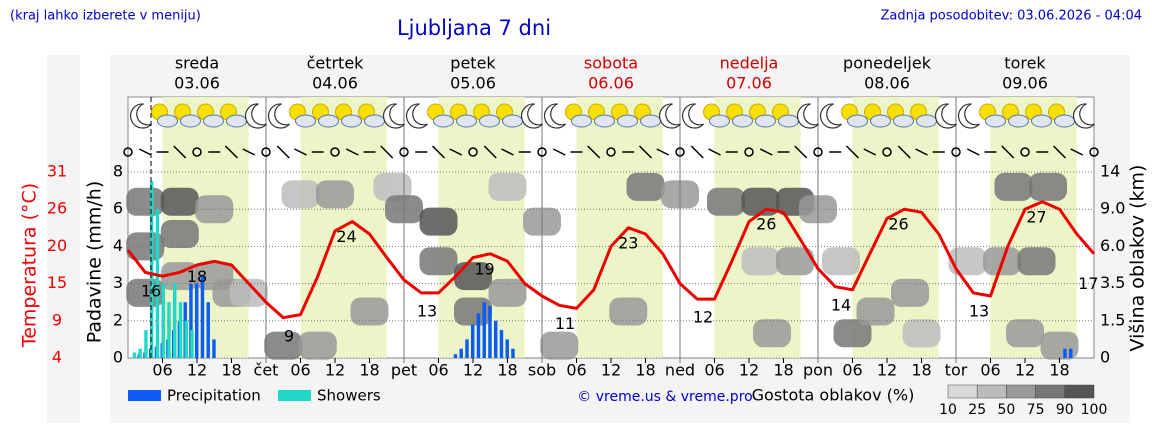 Image resolution: width=1152 pixels, height=443 pixels. Describe the element at coordinates (57, 319) in the screenshot. I see `y-tick-label: 9` at that location.